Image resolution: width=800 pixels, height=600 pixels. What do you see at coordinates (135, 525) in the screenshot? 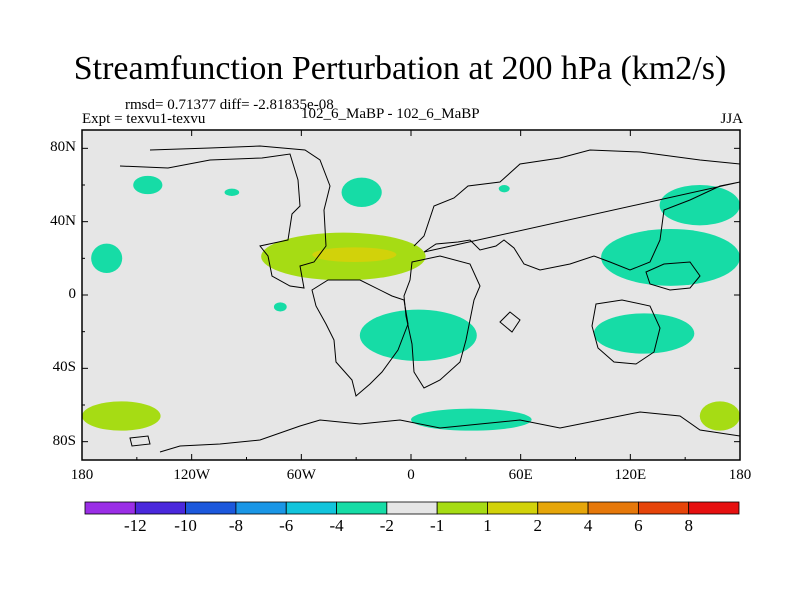
I see `colorbar-label: -12` at bounding box center [135, 525].